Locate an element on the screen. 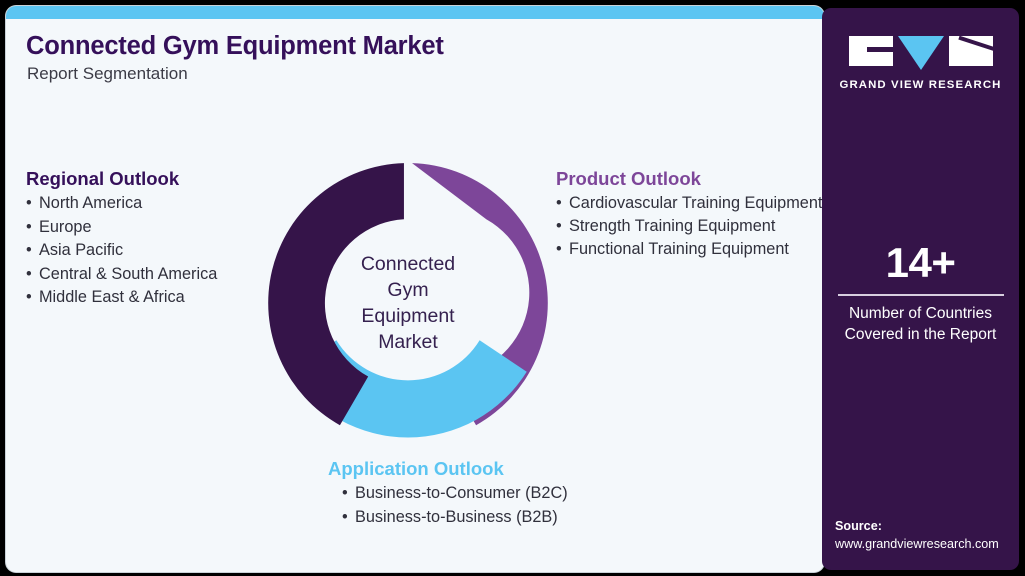  logo-letter-r-icon is located at coordinates (970, 51).